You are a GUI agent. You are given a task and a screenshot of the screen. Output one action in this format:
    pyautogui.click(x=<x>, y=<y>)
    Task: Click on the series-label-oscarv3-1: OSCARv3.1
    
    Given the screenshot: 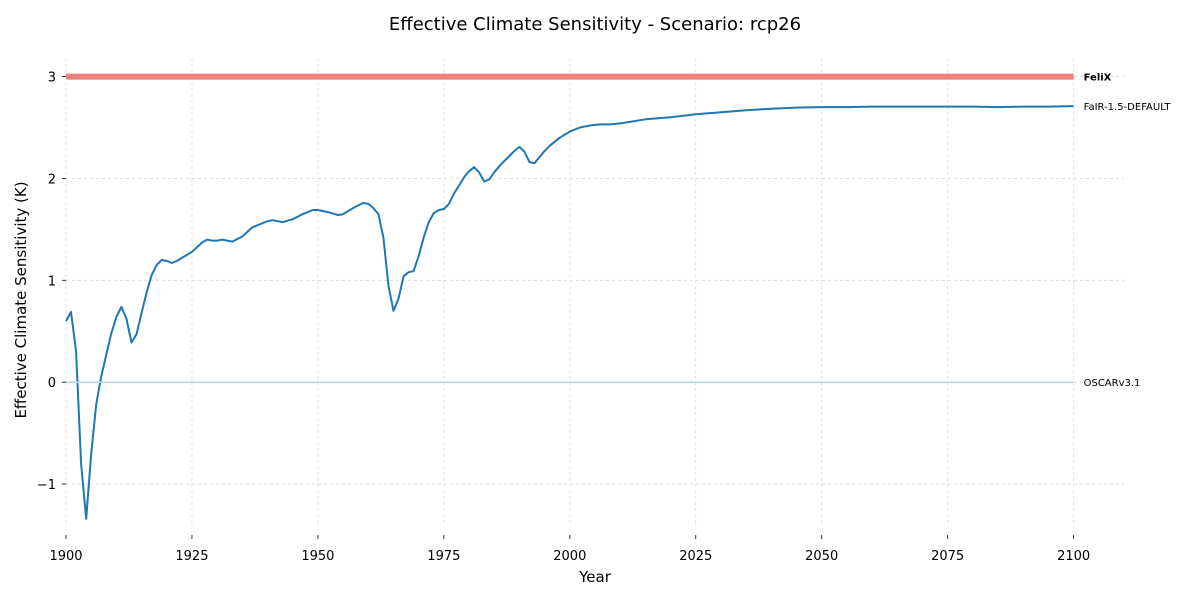 What is the action you would take?
    pyautogui.click(x=1112, y=383)
    